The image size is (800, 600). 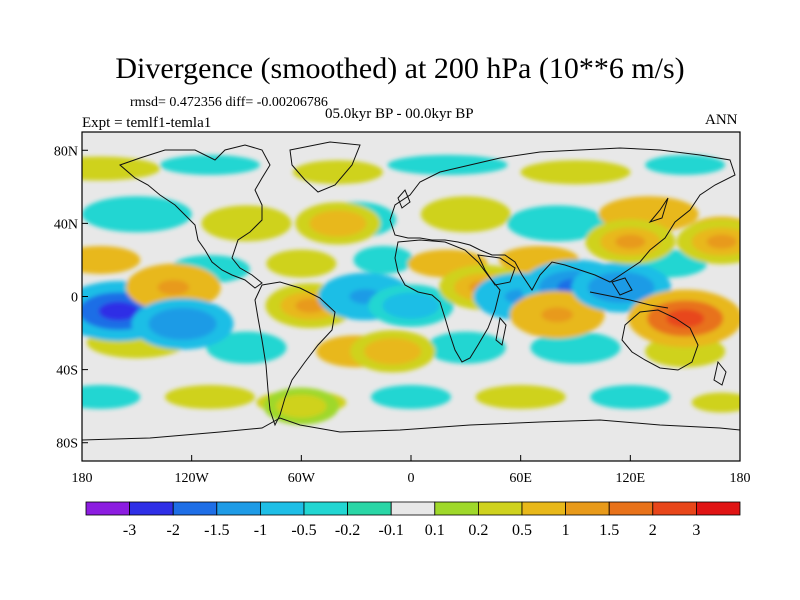 I want to click on colorbar: -3 -2 -1.5 -1 -0.5 -0.2 -0.1 0.1 0.2 0.5 1 1.5 2 3, so click(x=413, y=520).